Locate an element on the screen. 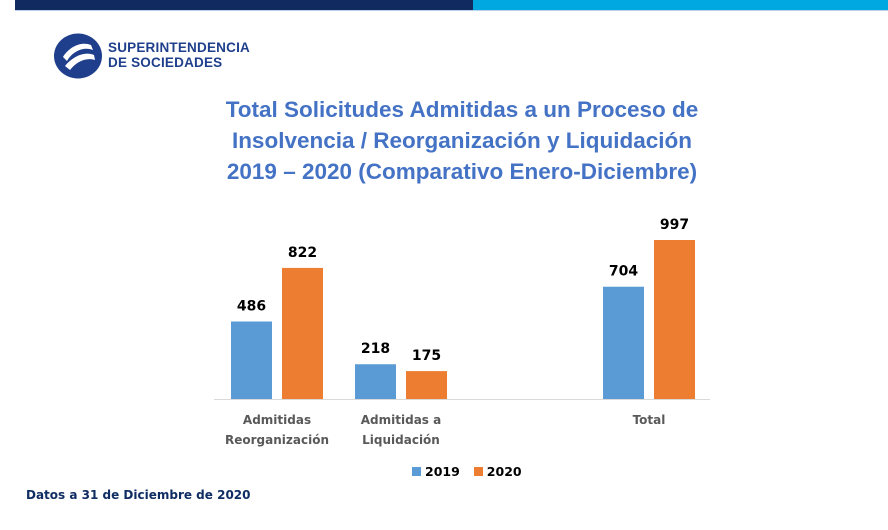 Image resolution: width=888 pixels, height=530 pixels. data-label-2020-cat-1: 175 is located at coordinates (426, 356).